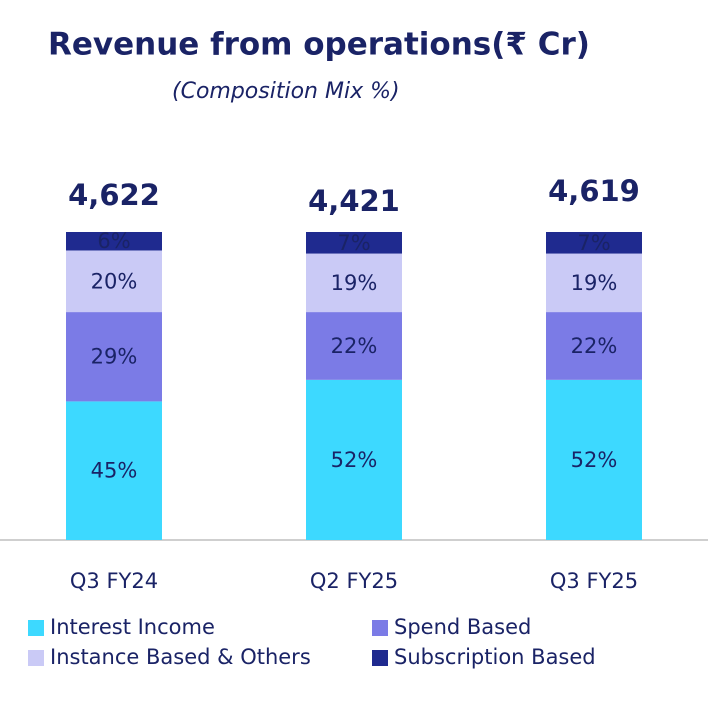 The height and width of the screenshot is (702, 708). Describe the element at coordinates (114, 195) in the screenshot. I see `total-label: 4,622` at that location.